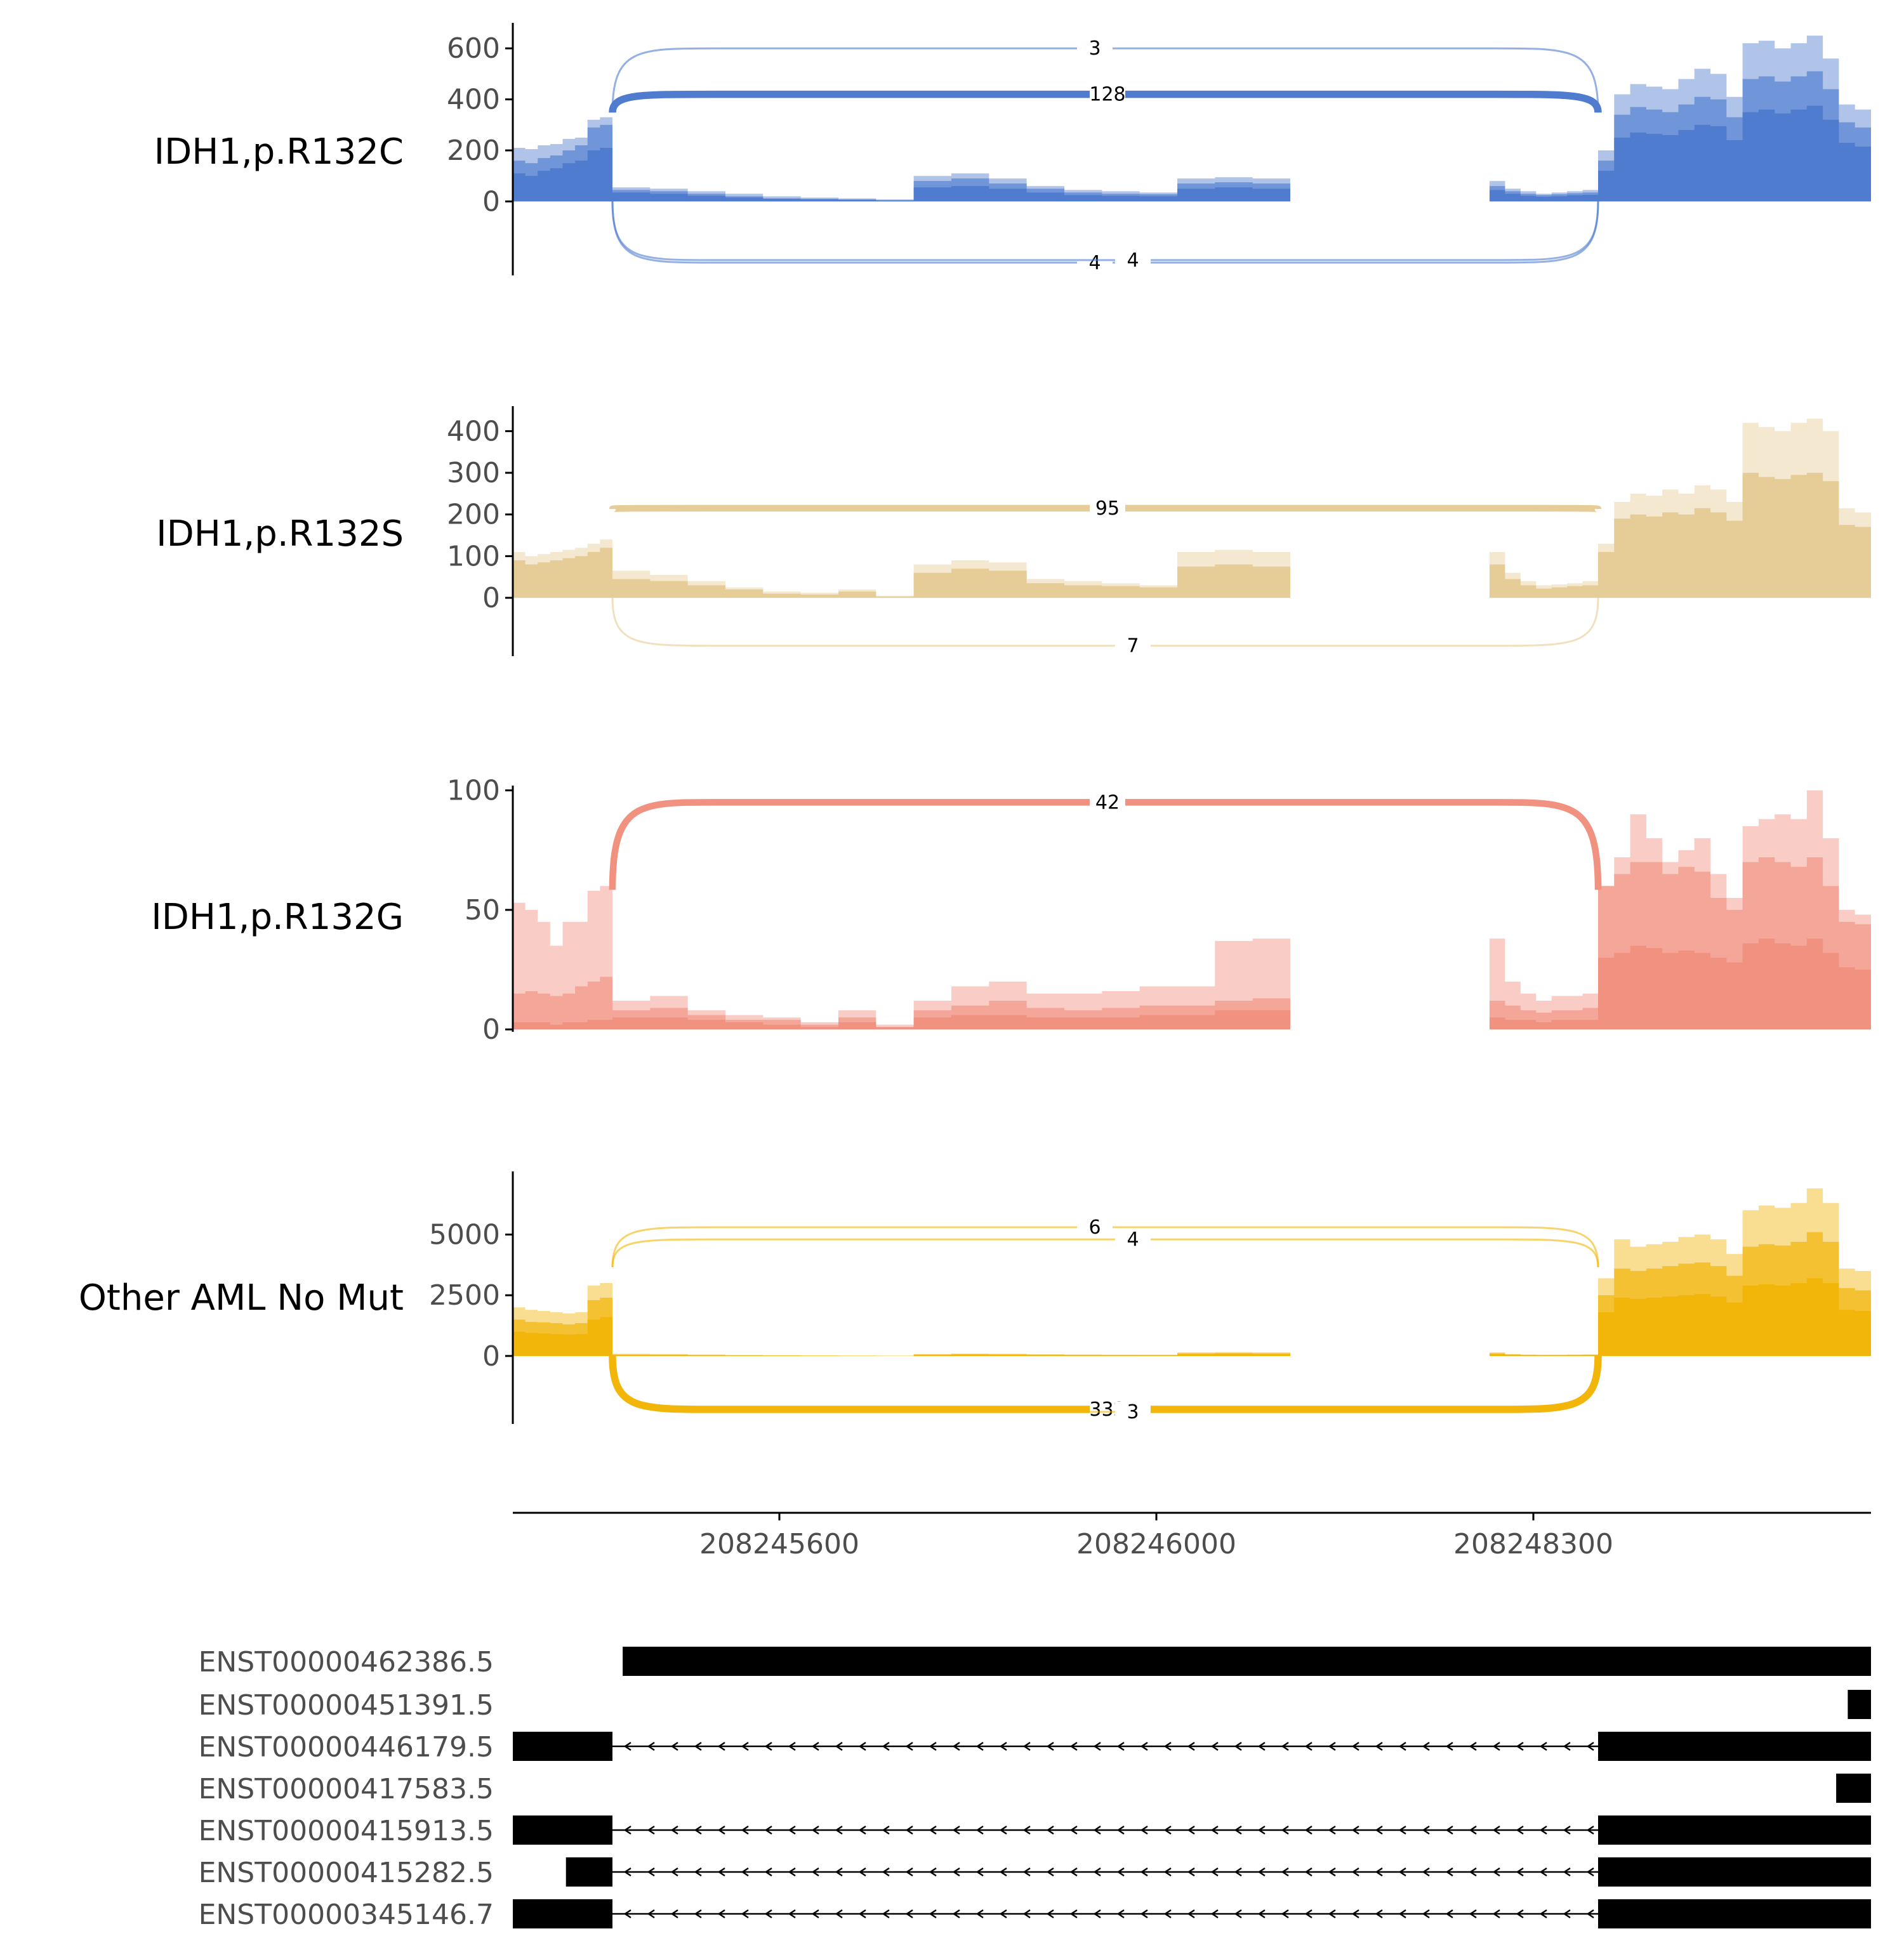 The width and height of the screenshot is (1904, 1957). I want to click on transcript-id-label: ENST00000451391.5, so click(347, 1705).